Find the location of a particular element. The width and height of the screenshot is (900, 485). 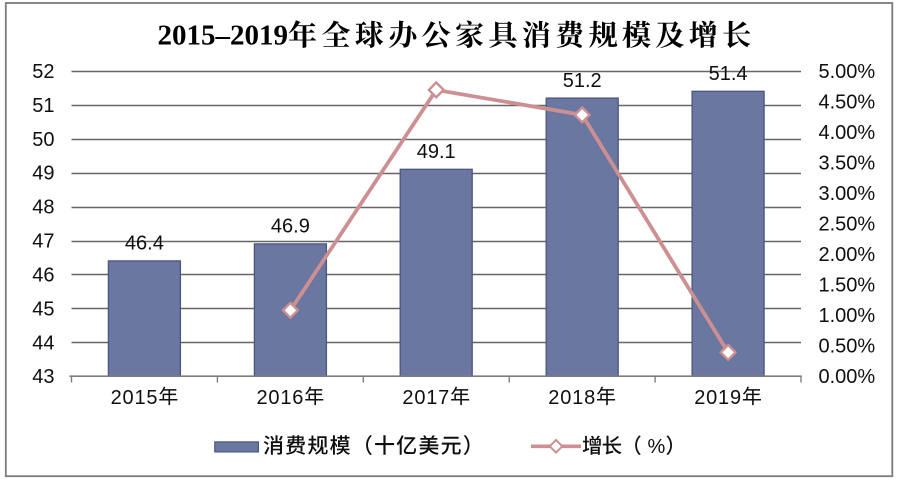

svg-text: 2.50% is located at coordinates (847, 225).